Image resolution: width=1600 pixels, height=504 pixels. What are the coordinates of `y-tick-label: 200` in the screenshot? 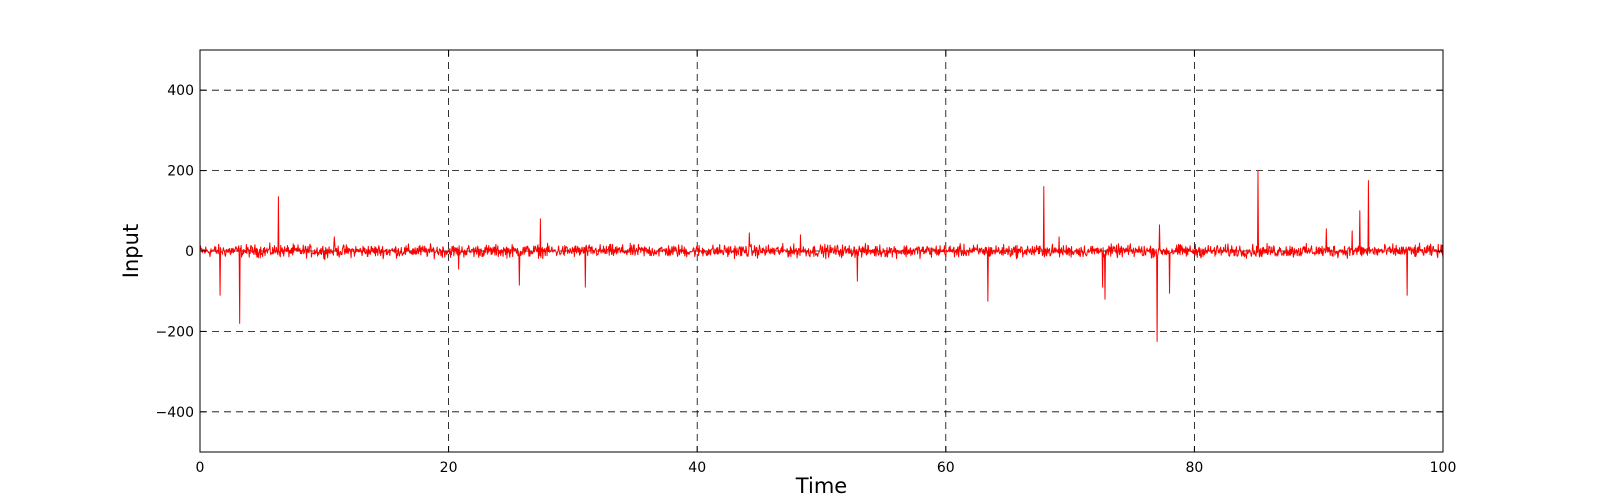 It's located at (180, 172).